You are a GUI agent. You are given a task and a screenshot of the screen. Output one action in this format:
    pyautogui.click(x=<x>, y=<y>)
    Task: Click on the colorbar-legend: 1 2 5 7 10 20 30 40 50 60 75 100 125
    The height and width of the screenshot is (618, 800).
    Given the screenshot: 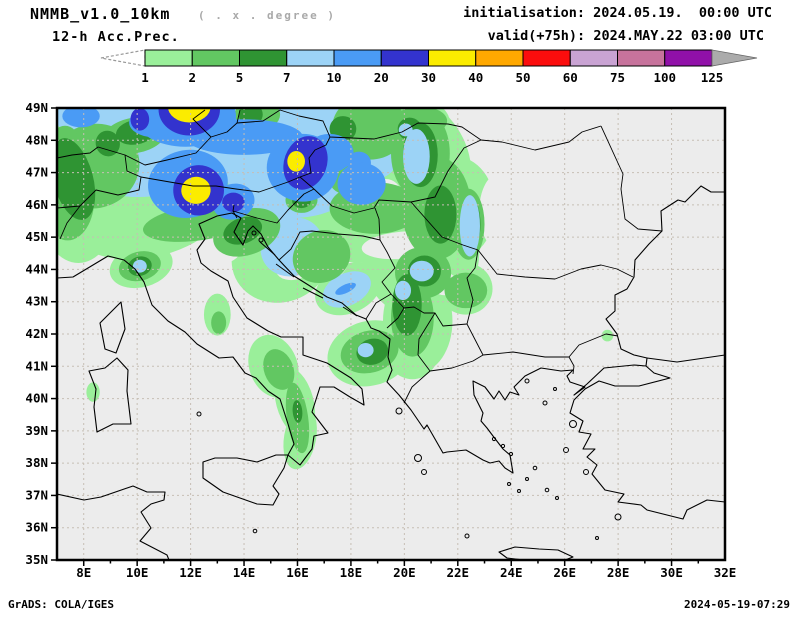 What is the action you would take?
    pyautogui.click(x=429, y=67)
    